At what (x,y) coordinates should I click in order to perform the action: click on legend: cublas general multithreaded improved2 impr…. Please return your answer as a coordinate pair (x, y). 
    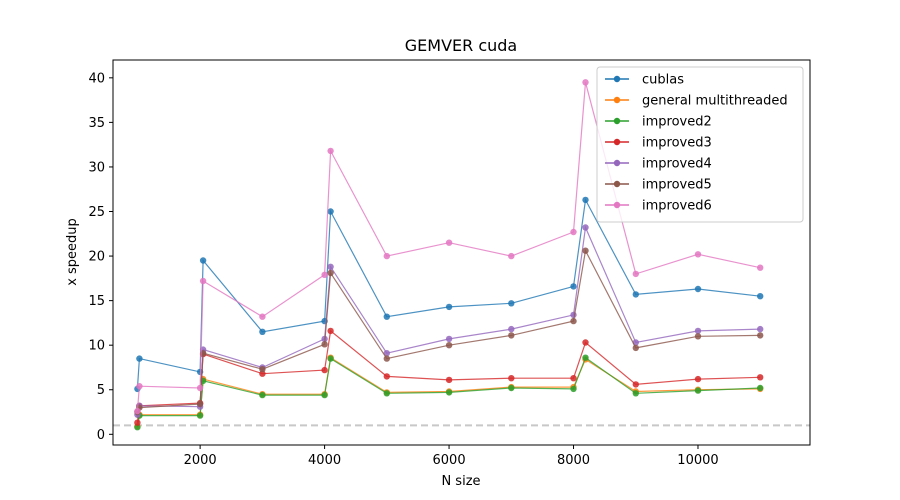
    Looking at the image, I should click on (700, 144).